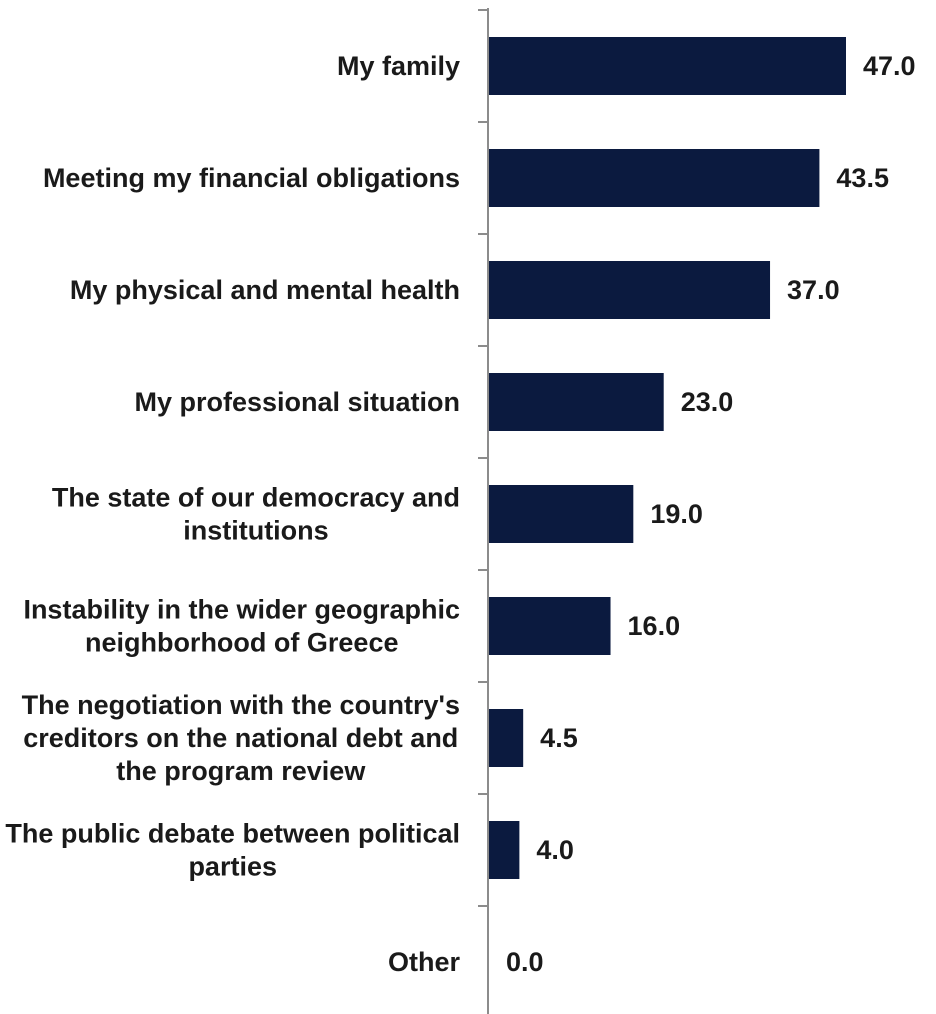 This screenshot has width=936, height=1014. I want to click on data-label: 43.5, so click(862, 178).